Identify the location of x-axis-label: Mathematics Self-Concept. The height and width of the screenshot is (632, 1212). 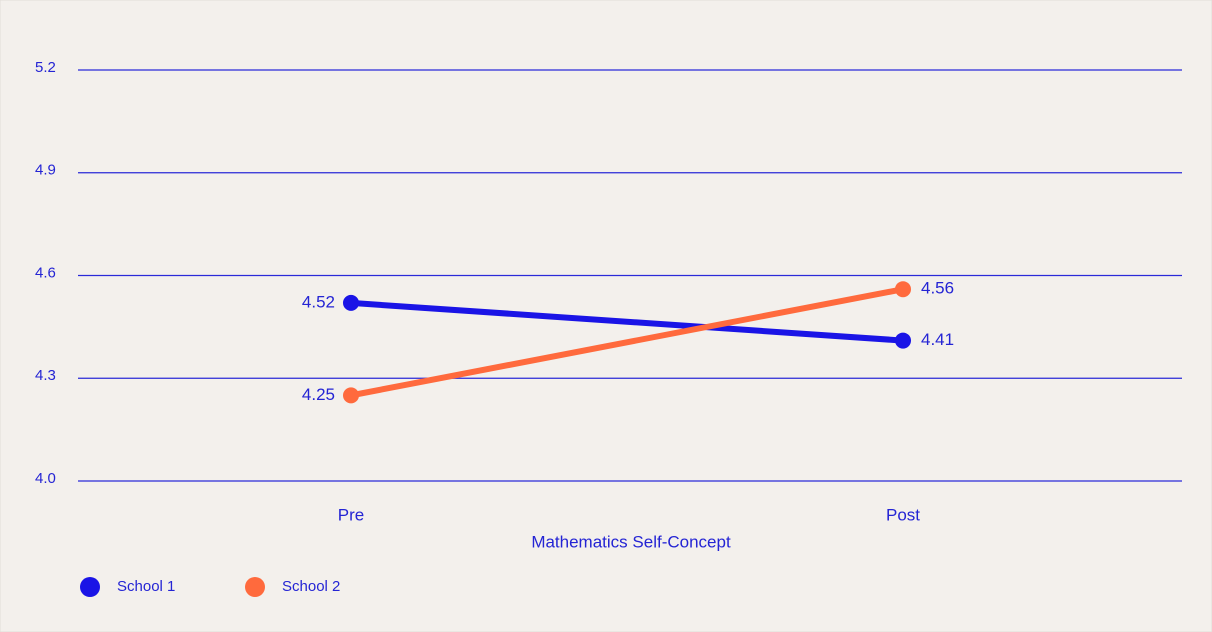
(631, 541).